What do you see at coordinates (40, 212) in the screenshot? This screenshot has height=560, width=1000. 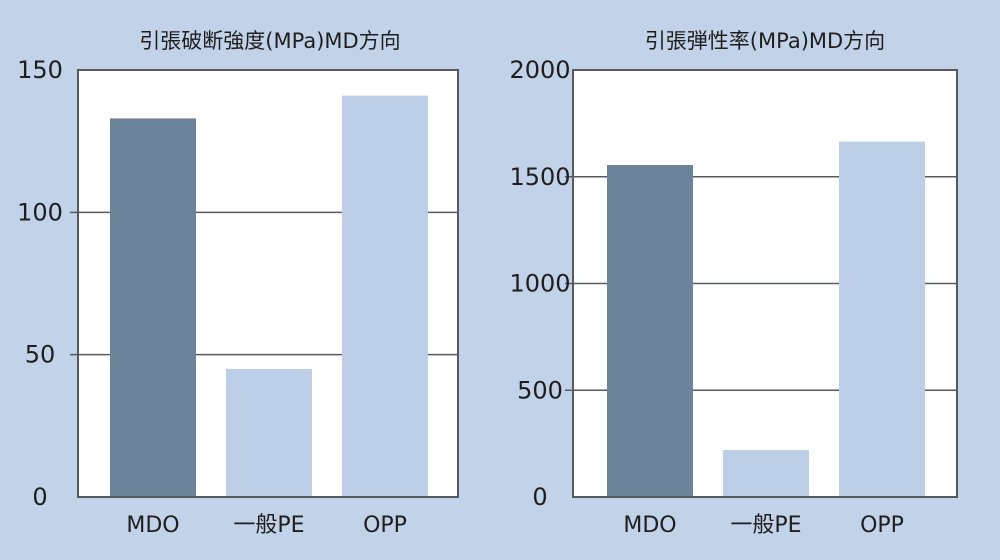 I see `y-tick-label: 100` at bounding box center [40, 212].